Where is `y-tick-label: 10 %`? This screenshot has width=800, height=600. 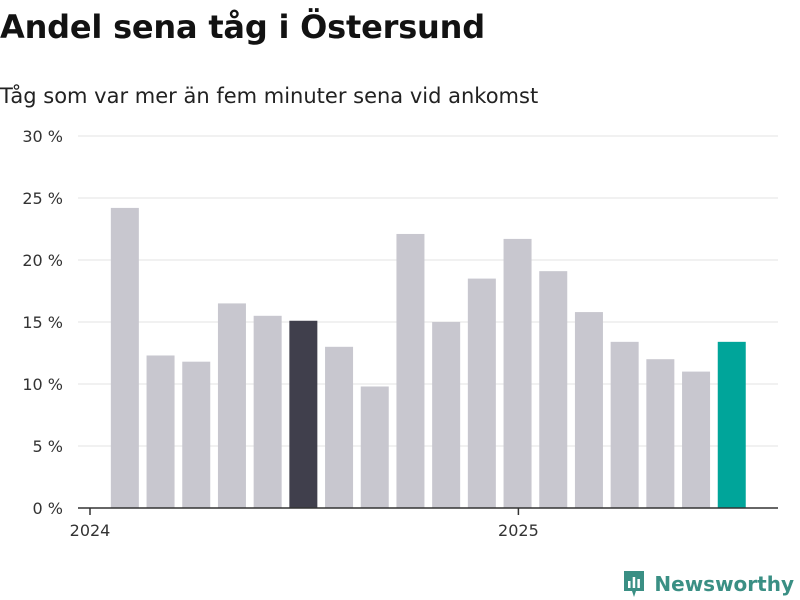 y-tick-label: 10 % is located at coordinates (42, 384).